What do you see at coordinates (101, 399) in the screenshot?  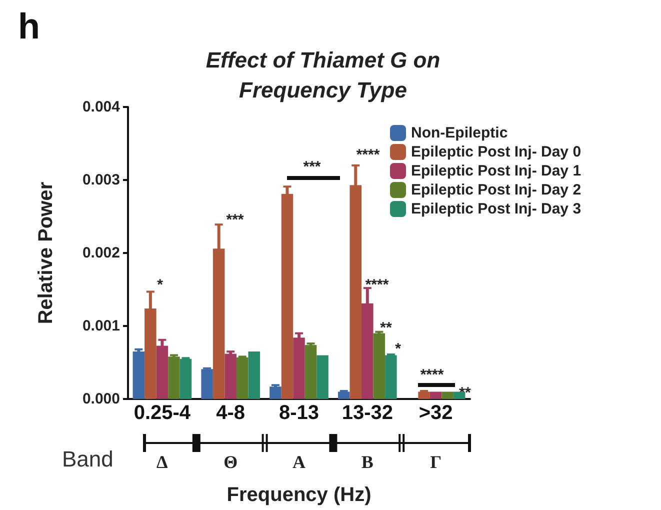 I see `y-tick-label: 0.000` at bounding box center [101, 399].